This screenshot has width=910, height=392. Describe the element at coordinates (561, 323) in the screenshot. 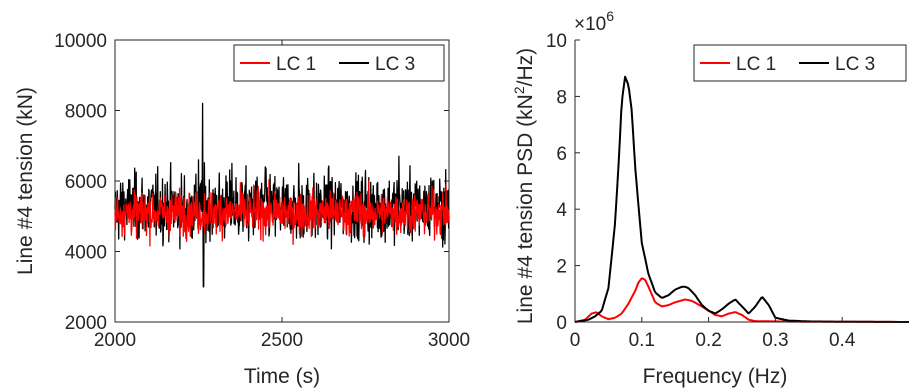

I see `y-tick-label: 0` at that location.